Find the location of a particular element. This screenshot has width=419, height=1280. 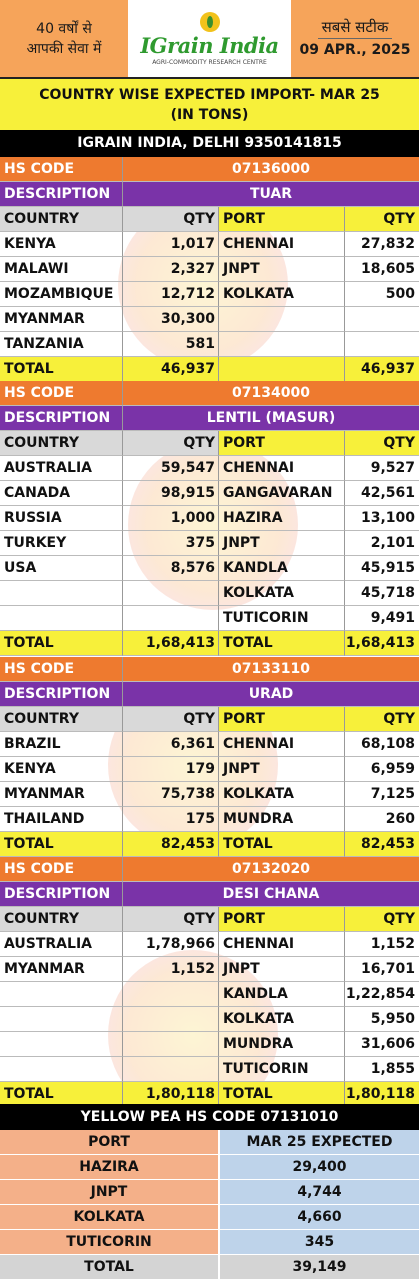

port-total-label: TOTAL is located at coordinates (282, 844).